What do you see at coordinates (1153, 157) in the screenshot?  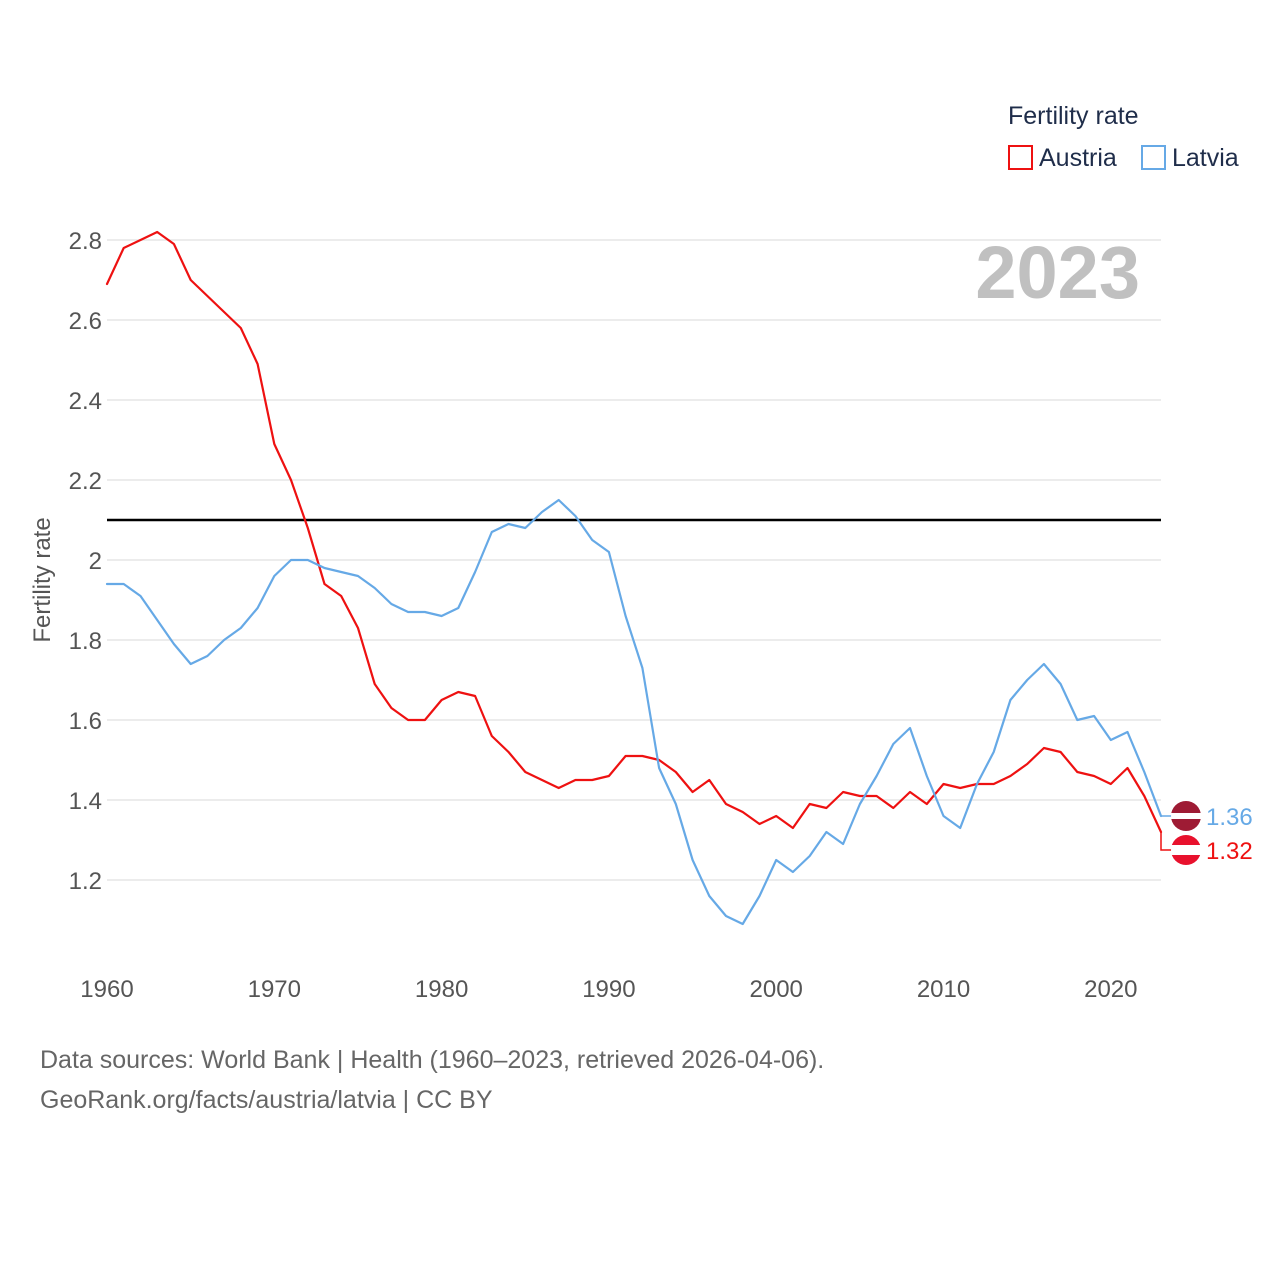 I see `legend-swatch-latvia` at bounding box center [1153, 157].